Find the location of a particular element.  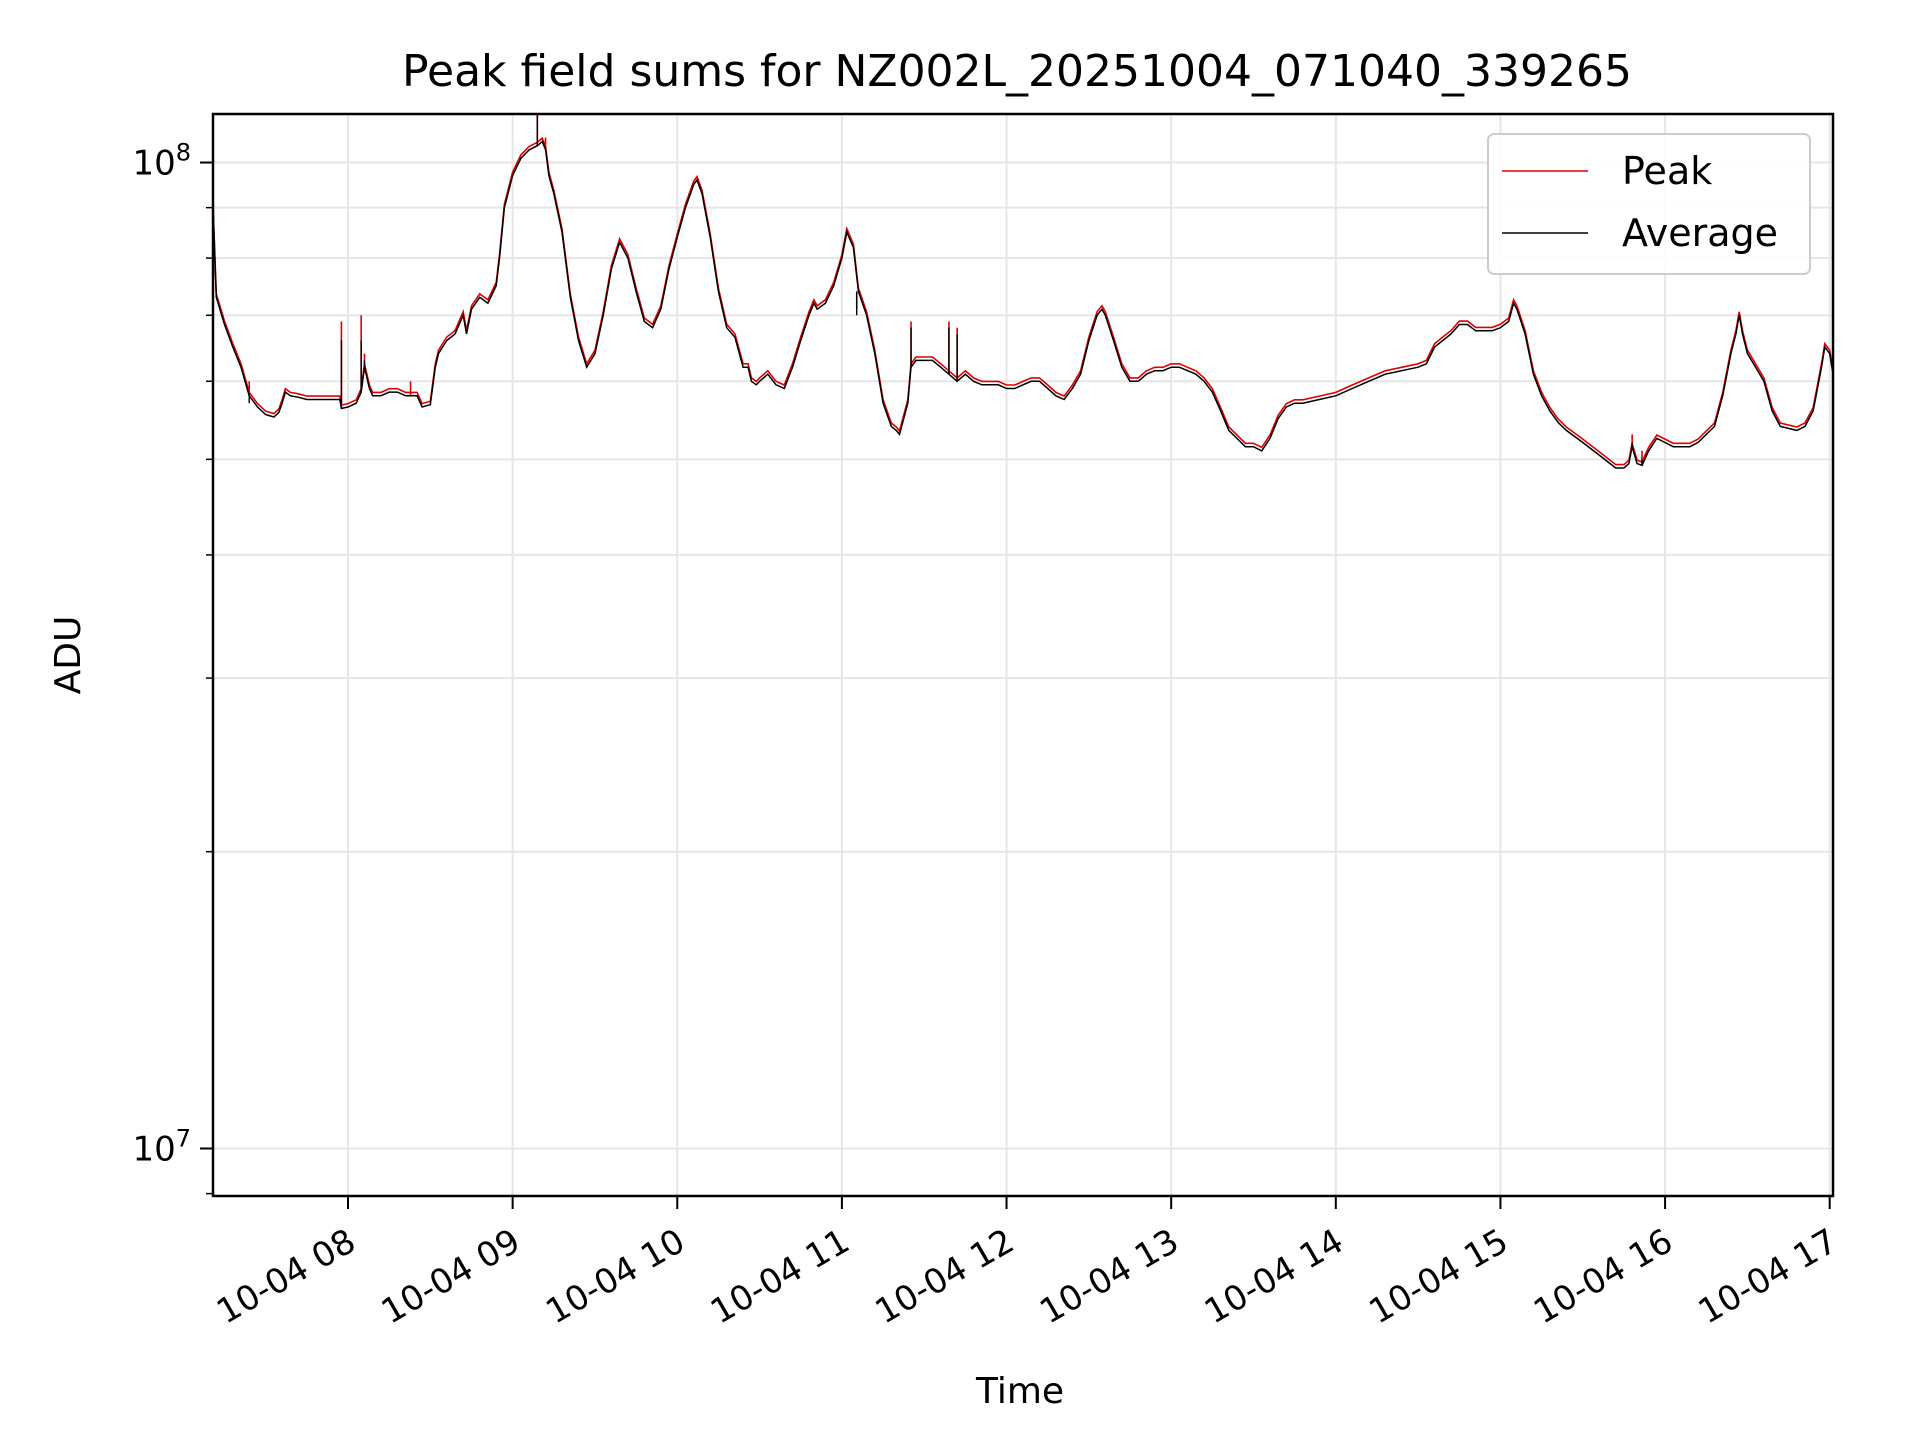

legend: Peak Average is located at coordinates (1649, 204).